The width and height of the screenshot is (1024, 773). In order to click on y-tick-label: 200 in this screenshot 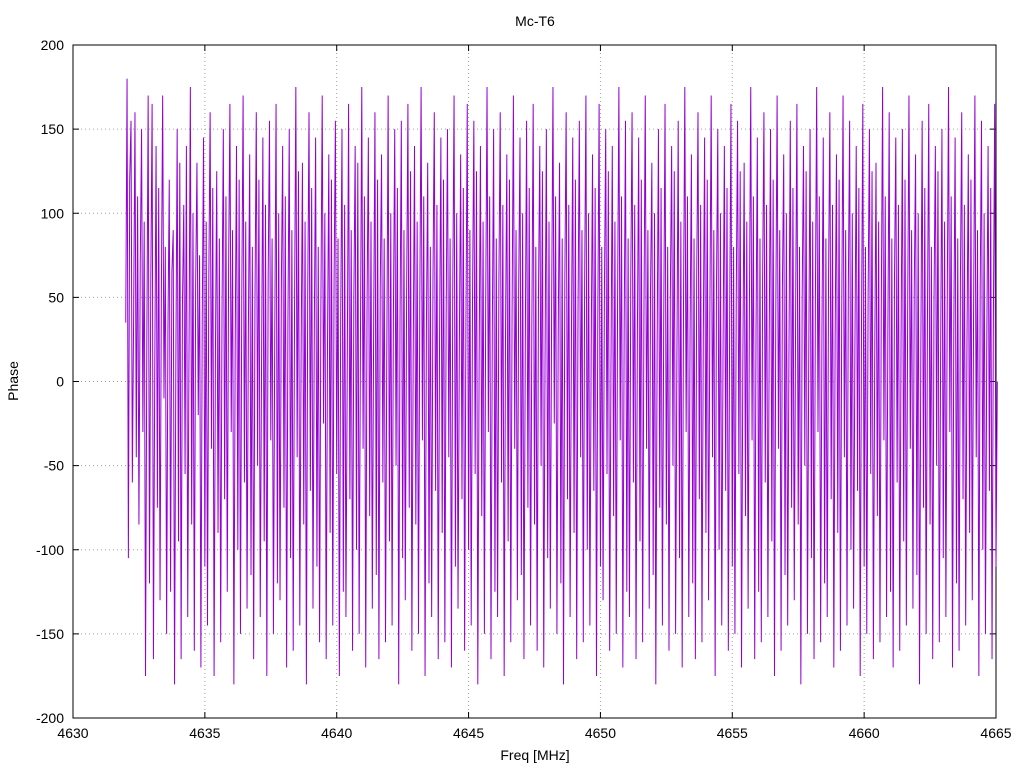, I will do `click(53, 45)`.